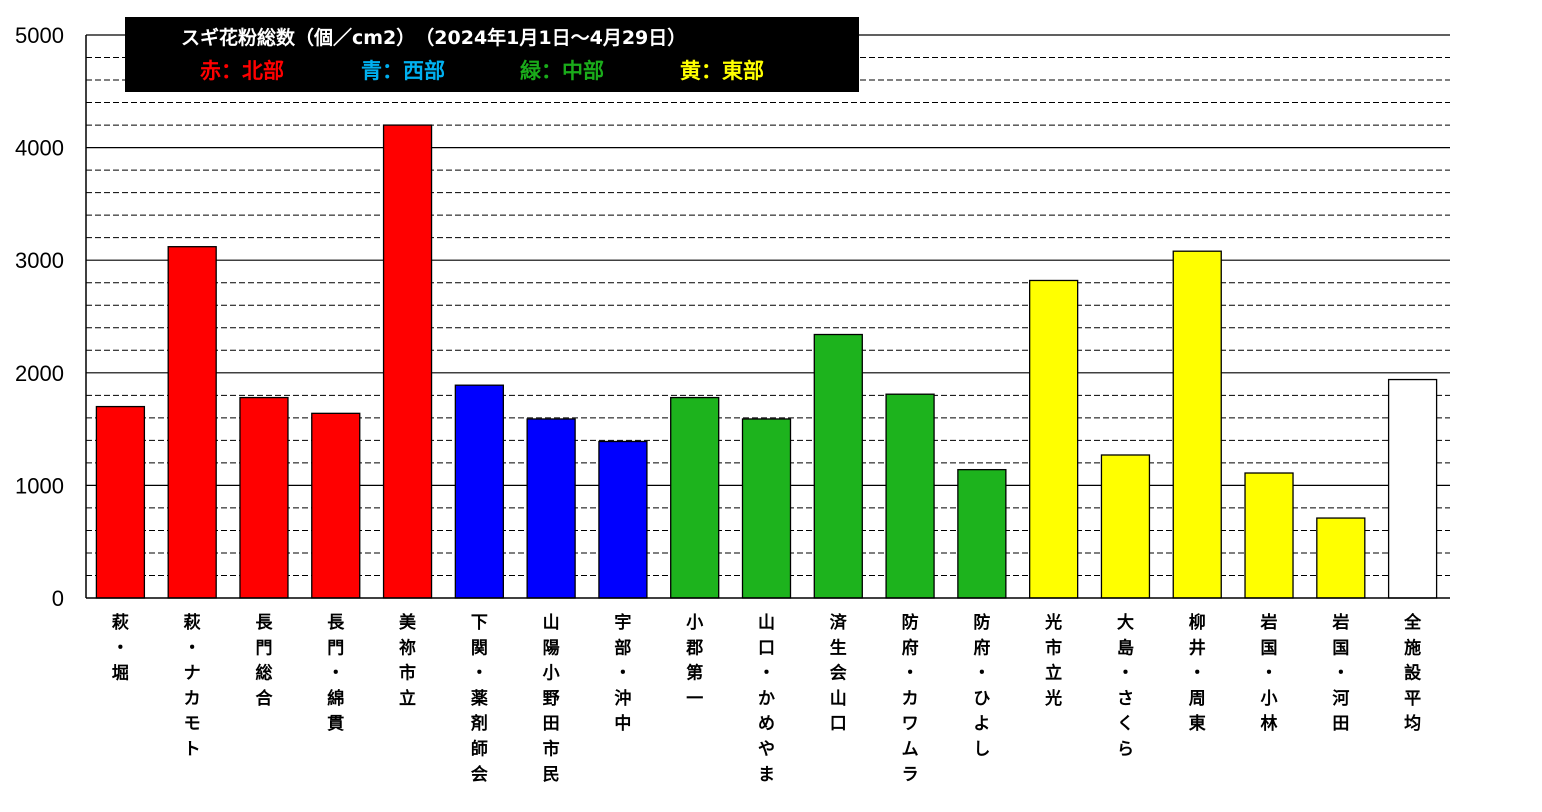 Image resolution: width=1542 pixels, height=812 pixels. I want to click on legend-background, so click(492, 54).